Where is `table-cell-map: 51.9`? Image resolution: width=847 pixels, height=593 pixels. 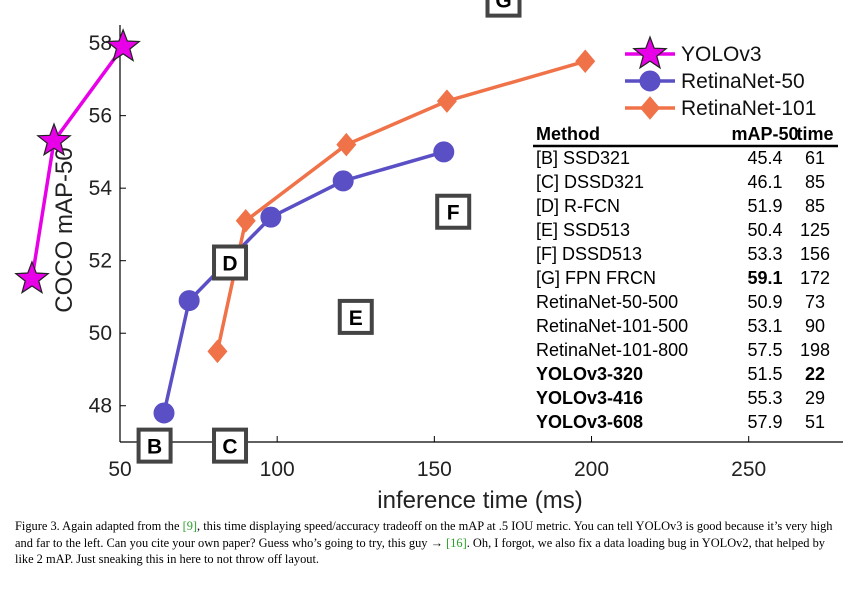 table-cell-map: 51.9 is located at coordinates (764, 206).